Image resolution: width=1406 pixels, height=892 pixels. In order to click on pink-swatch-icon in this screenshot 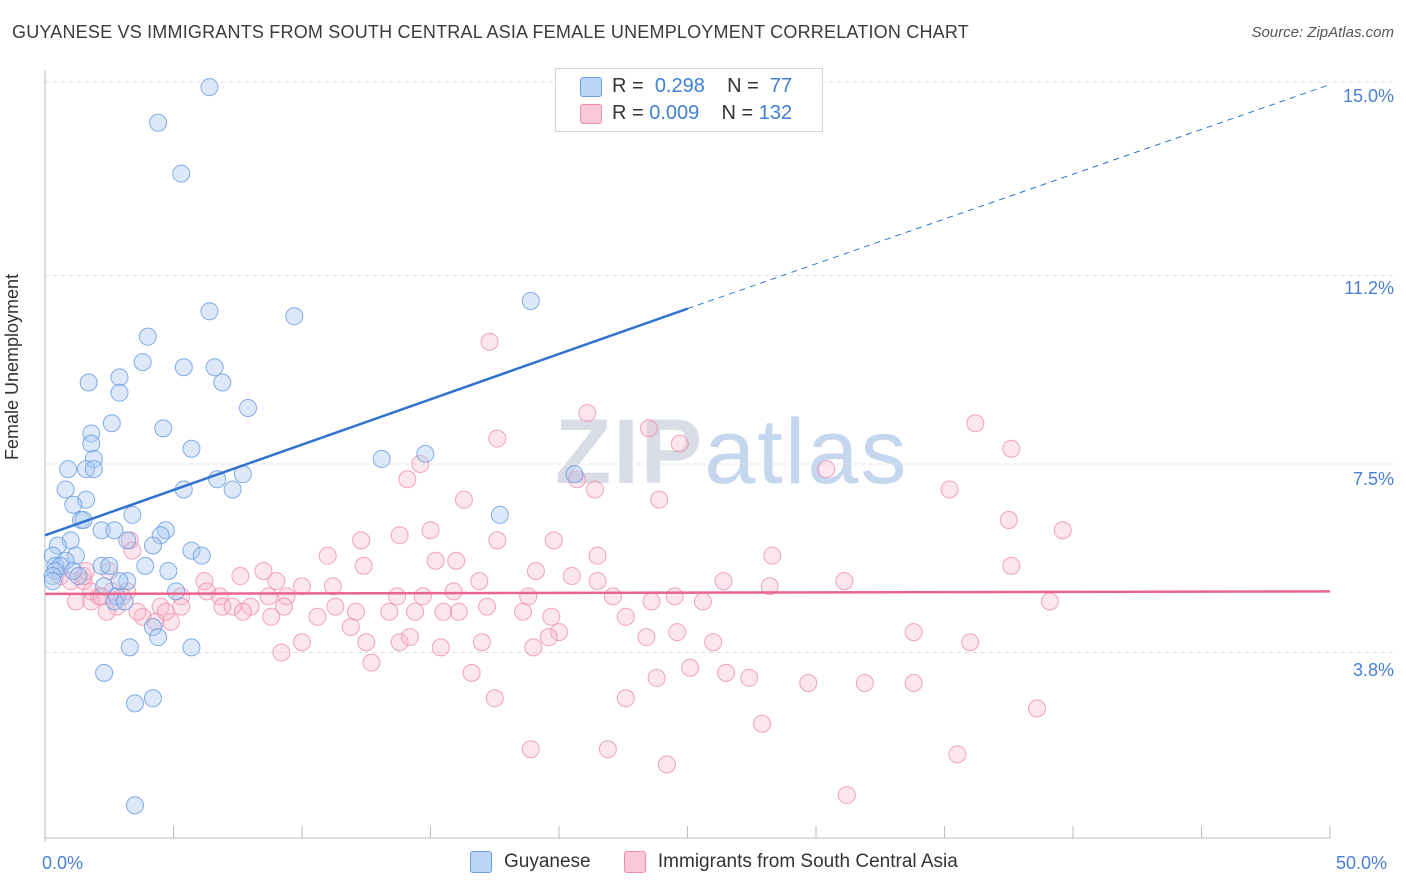, I will do `click(634, 862)`.